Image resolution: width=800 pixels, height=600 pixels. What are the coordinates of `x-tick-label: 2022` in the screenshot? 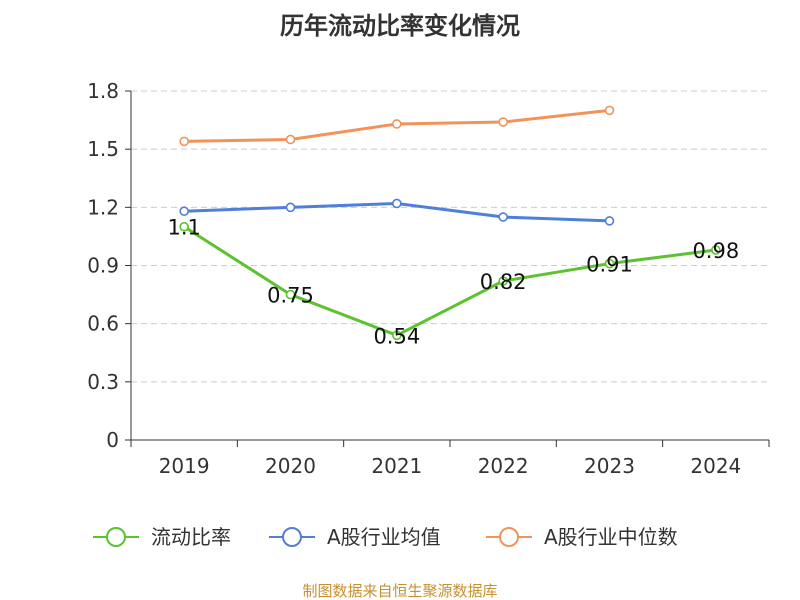 It's located at (503, 466).